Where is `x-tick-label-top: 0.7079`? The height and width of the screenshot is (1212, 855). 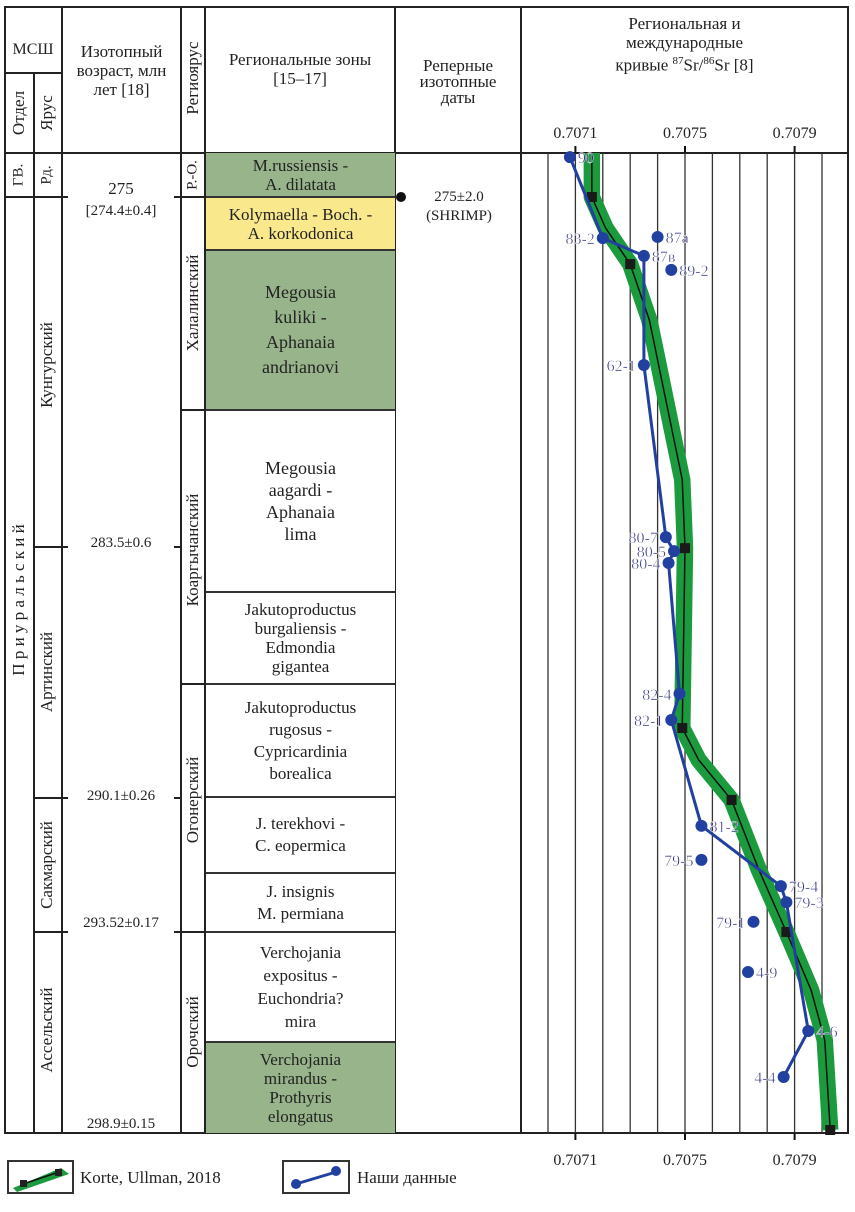 x-tick-label-top: 0.7079 is located at coordinates (795, 133).